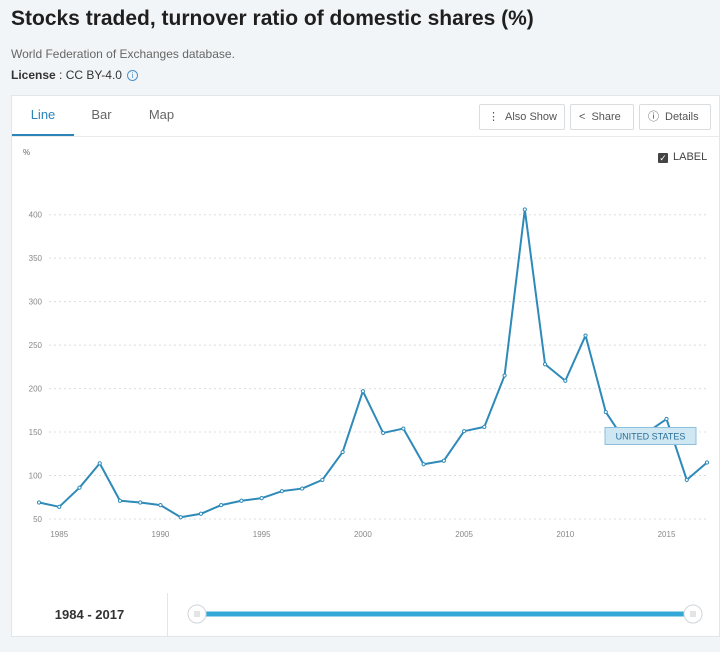 This screenshot has width=720, height=652. Describe the element at coordinates (464, 534) in the screenshot. I see `x-tick-label: 2005` at that location.